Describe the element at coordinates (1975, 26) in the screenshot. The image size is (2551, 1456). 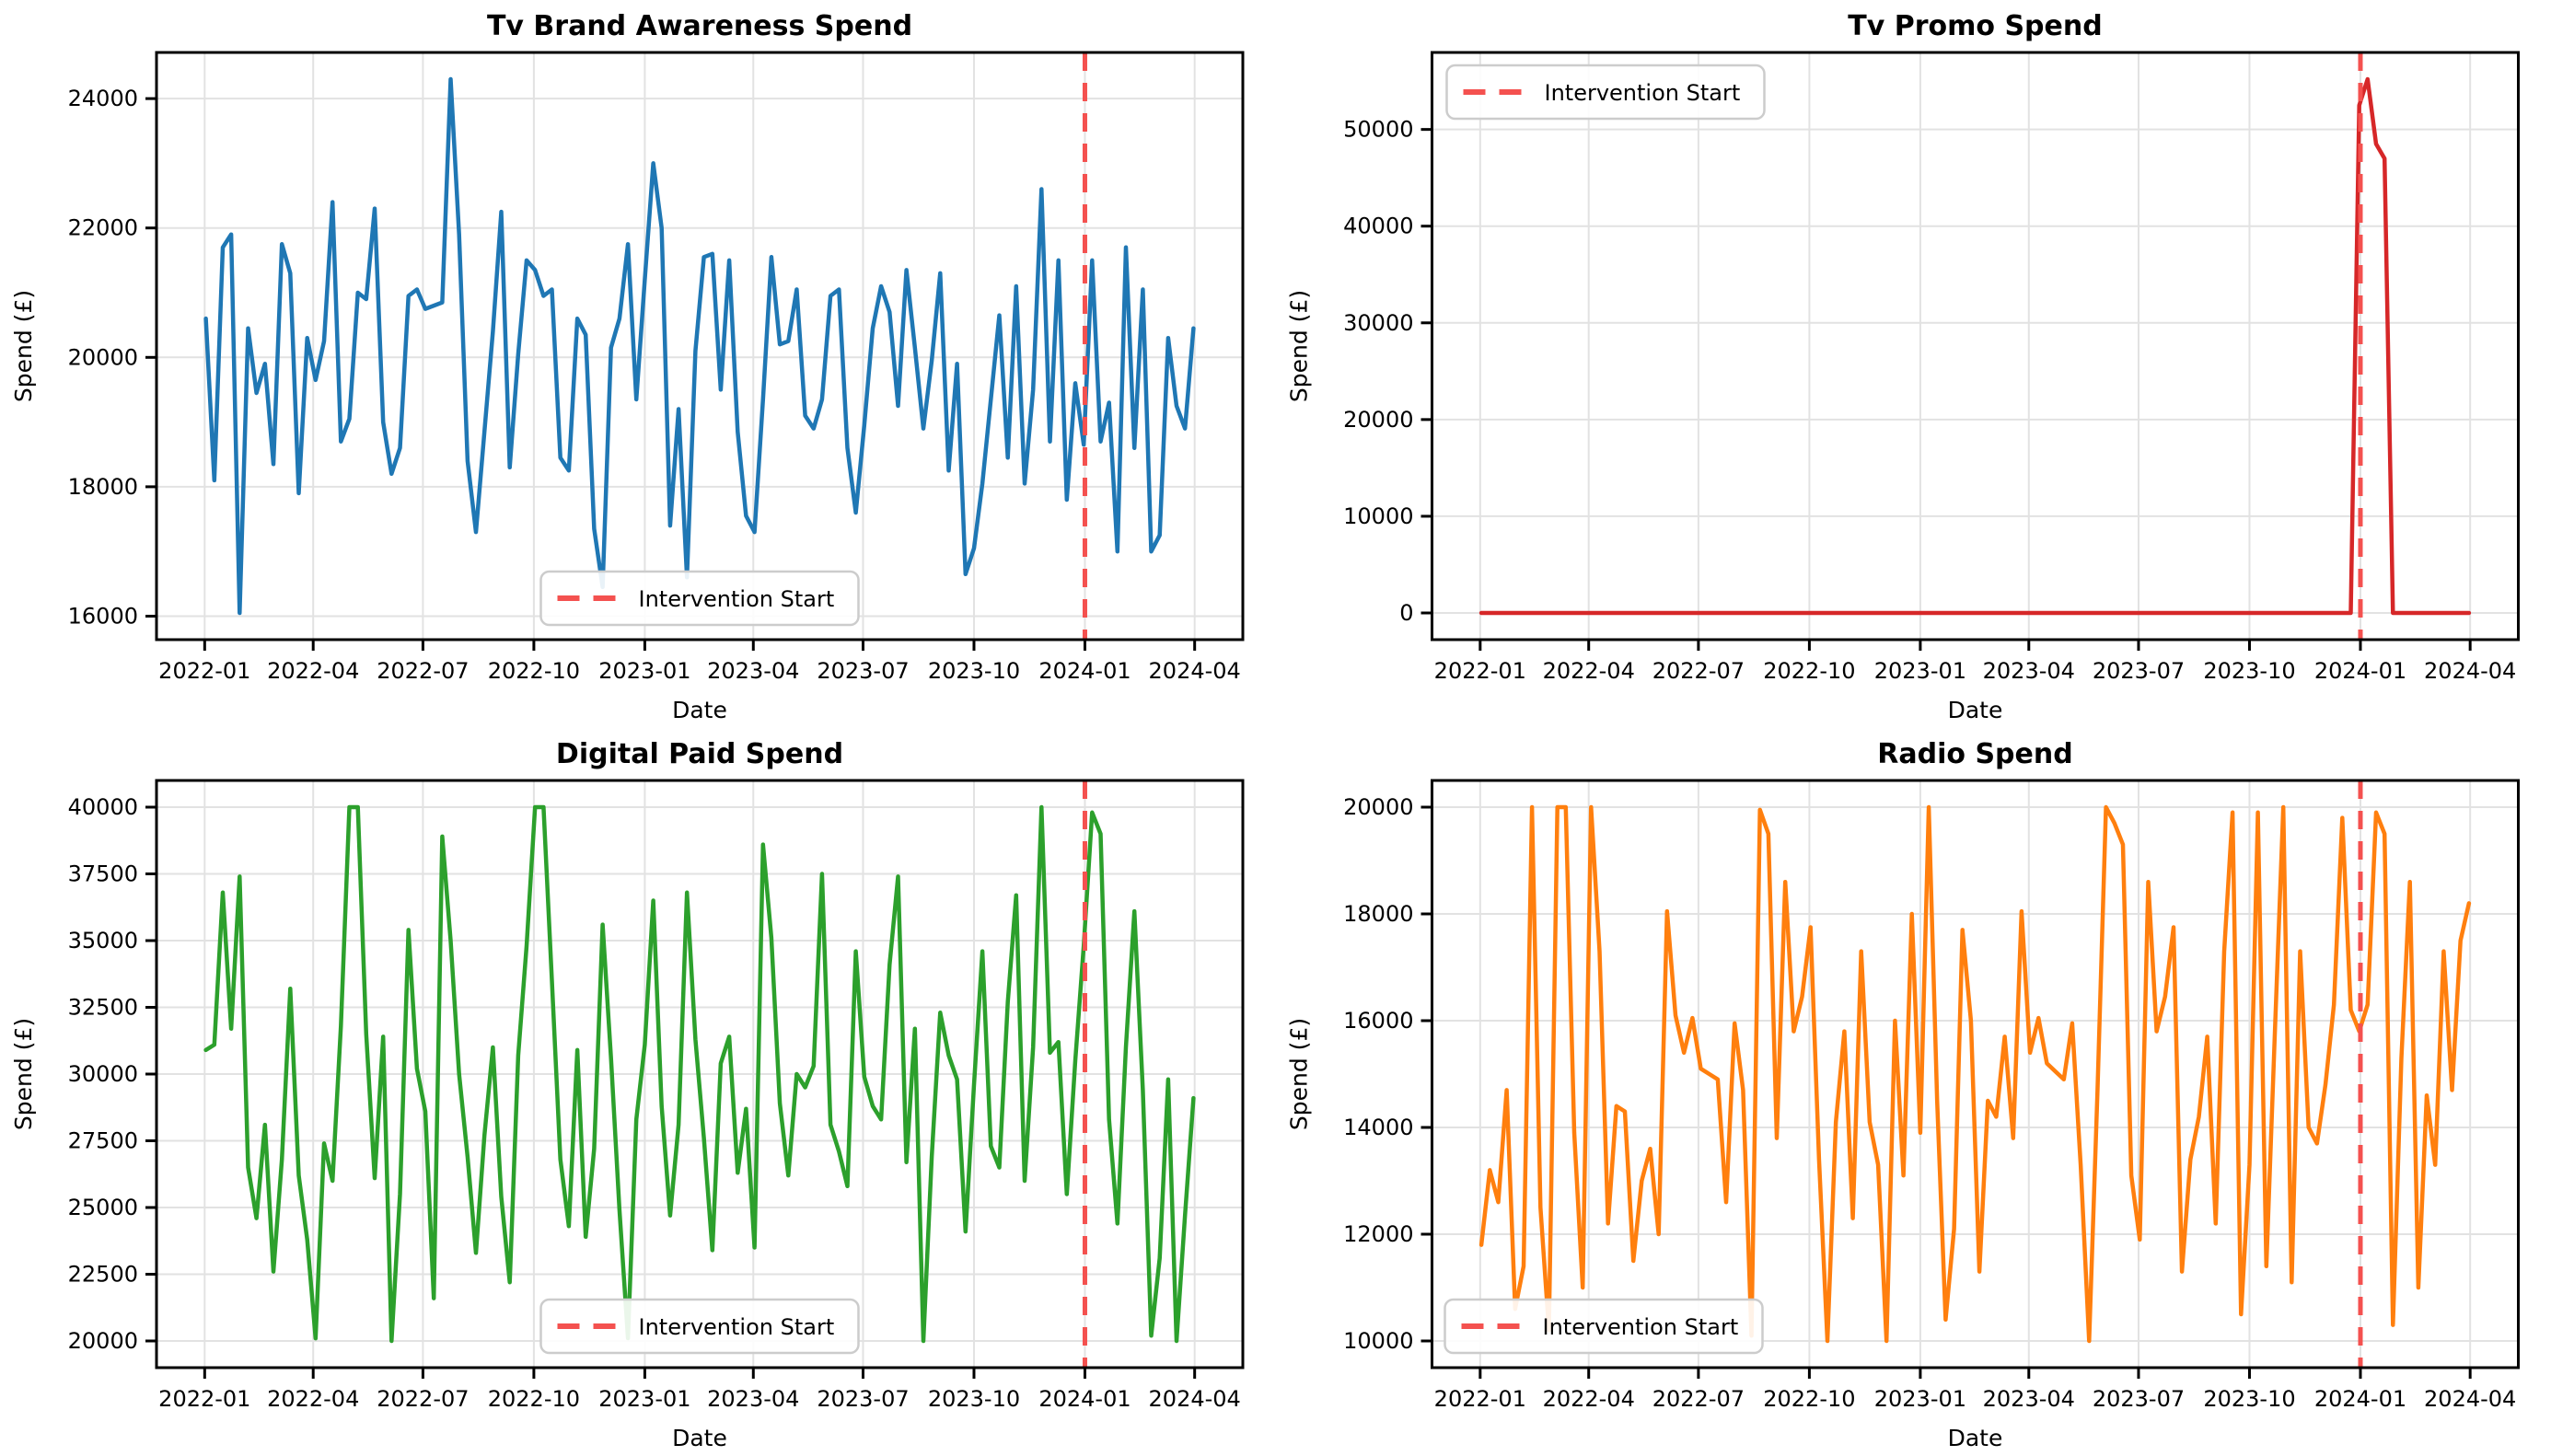
I see `chart-title: Tv Promo Spend` at that location.